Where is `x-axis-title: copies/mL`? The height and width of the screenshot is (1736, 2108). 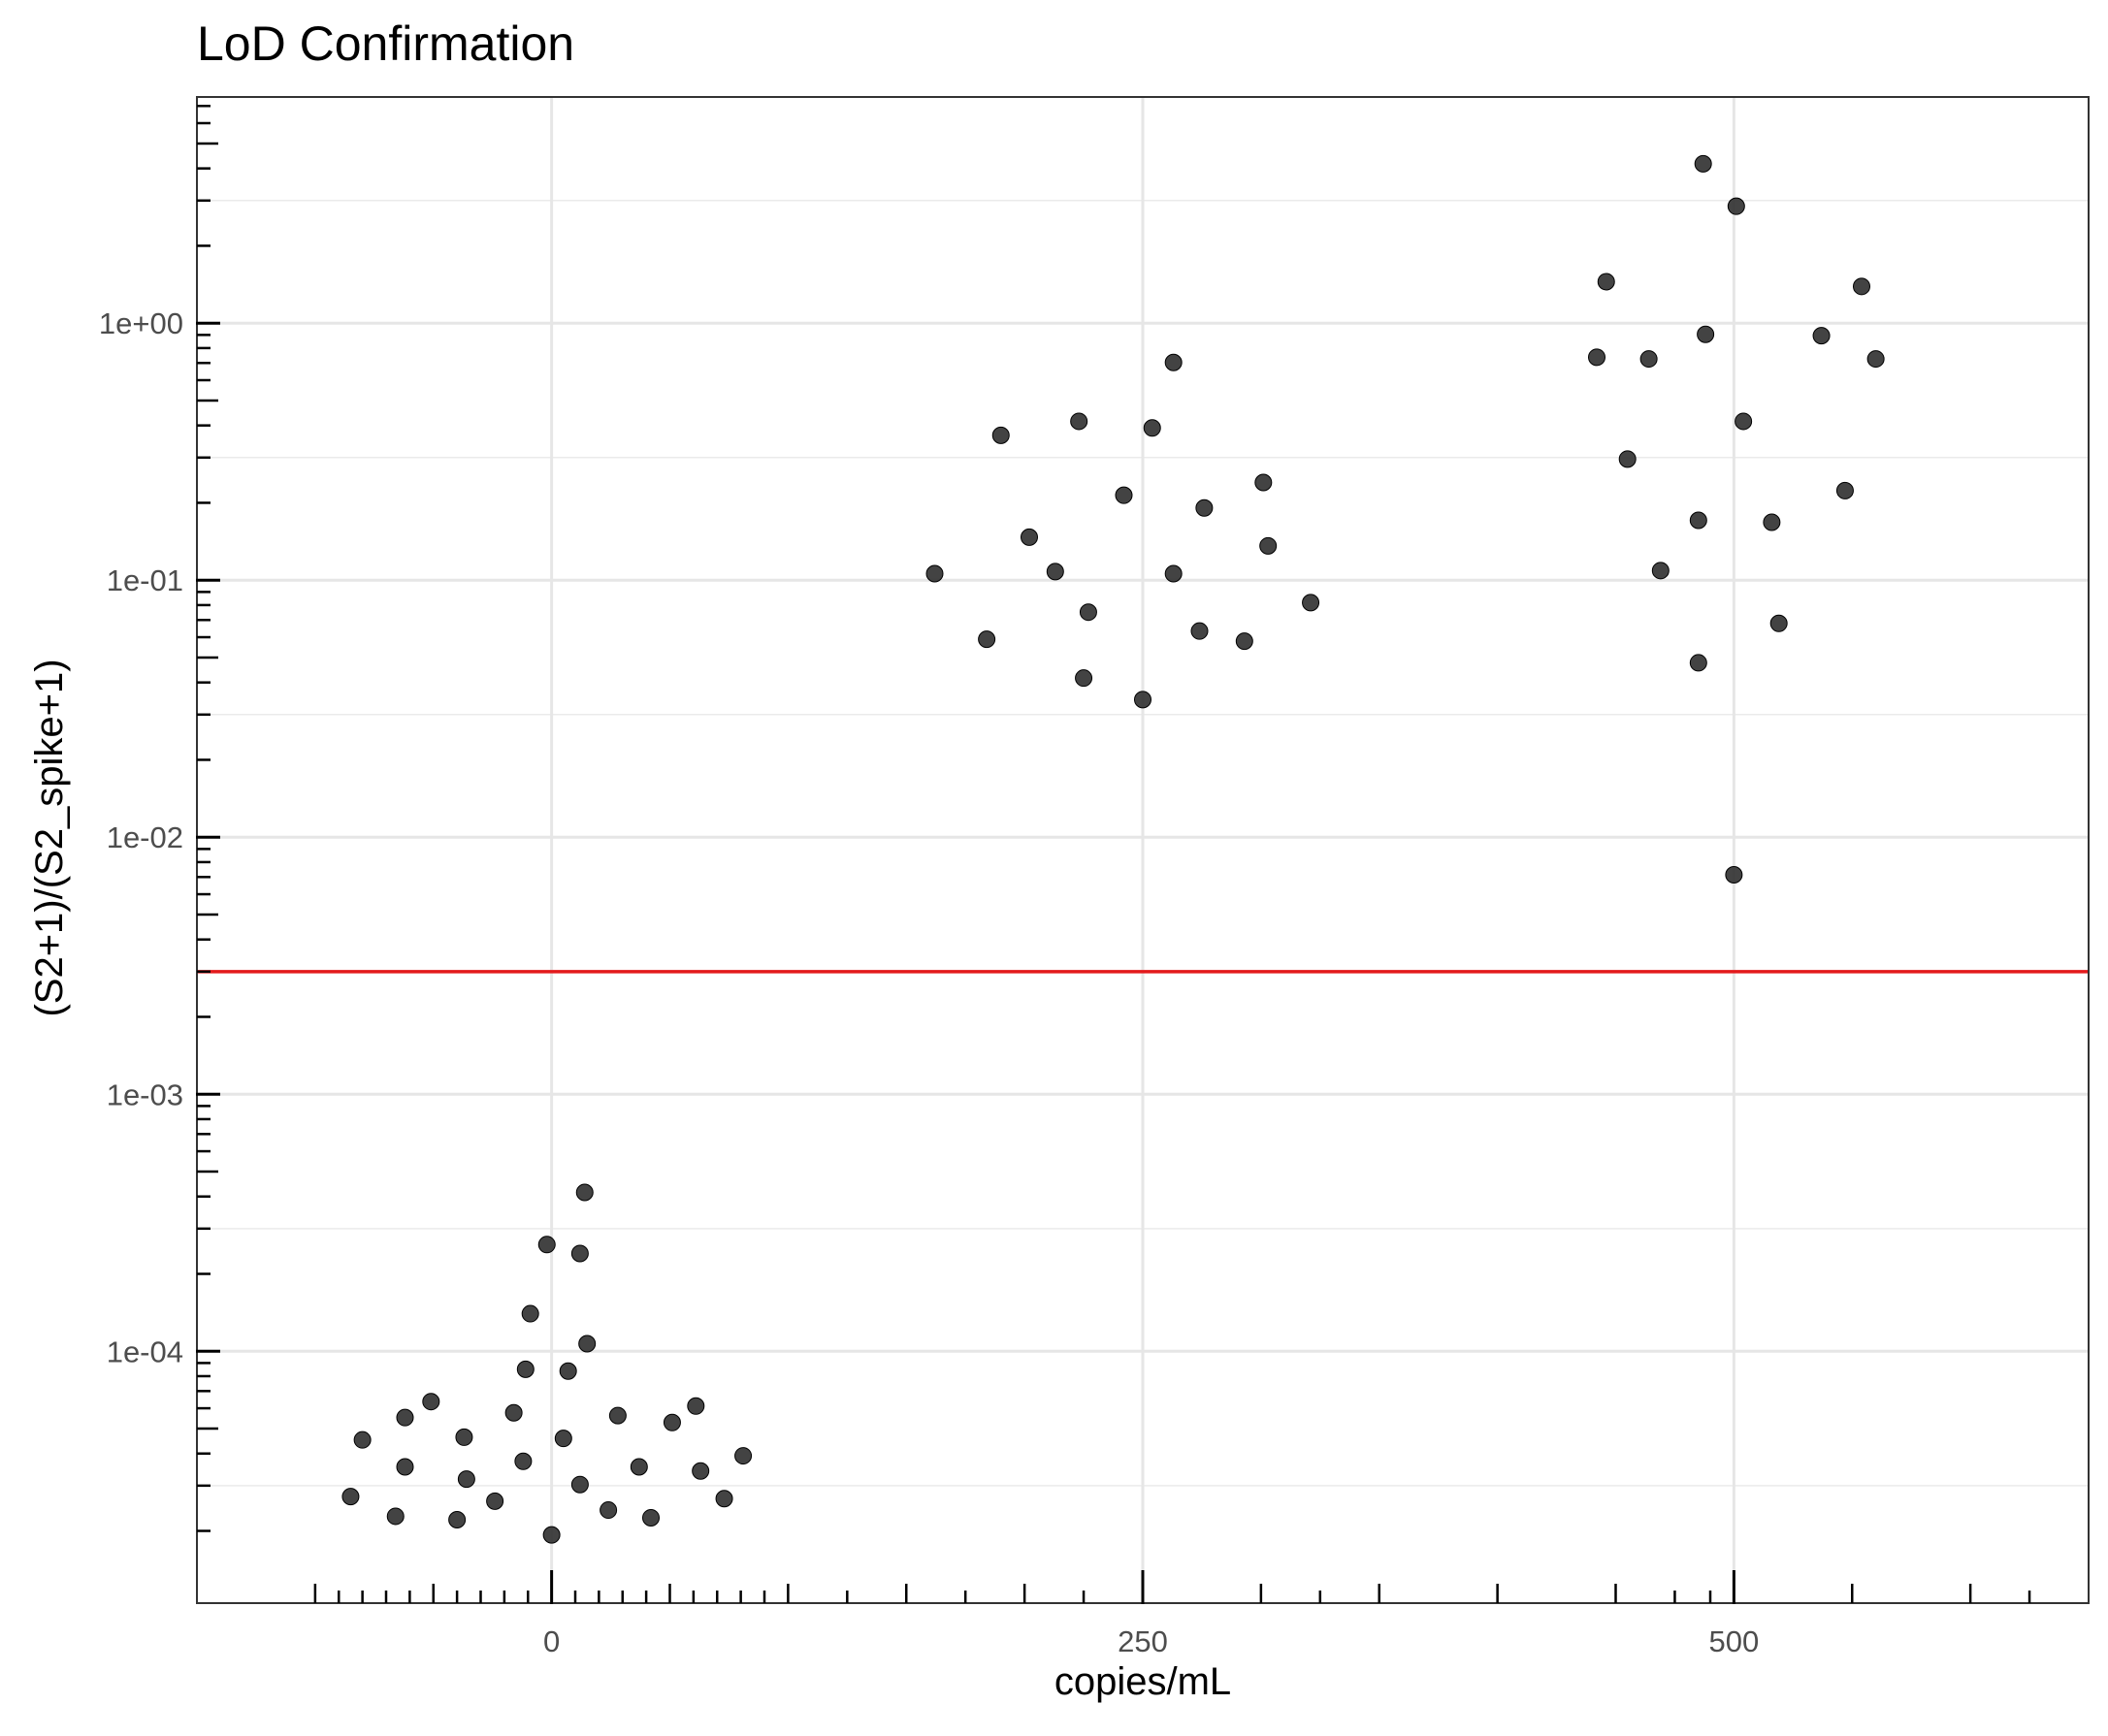
x-axis-title: copies/mL is located at coordinates (1142, 1681).